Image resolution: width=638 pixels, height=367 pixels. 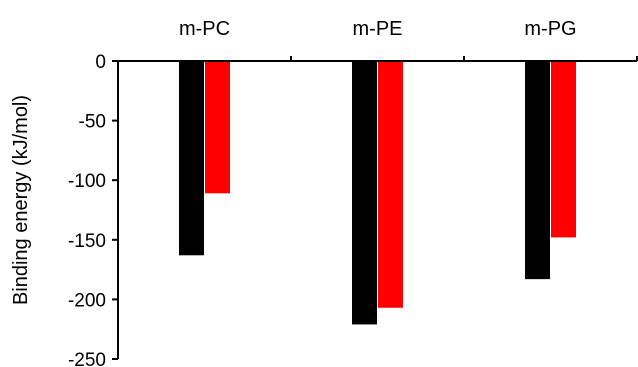 I want to click on y-tick-label: -50, so click(x=92, y=122).